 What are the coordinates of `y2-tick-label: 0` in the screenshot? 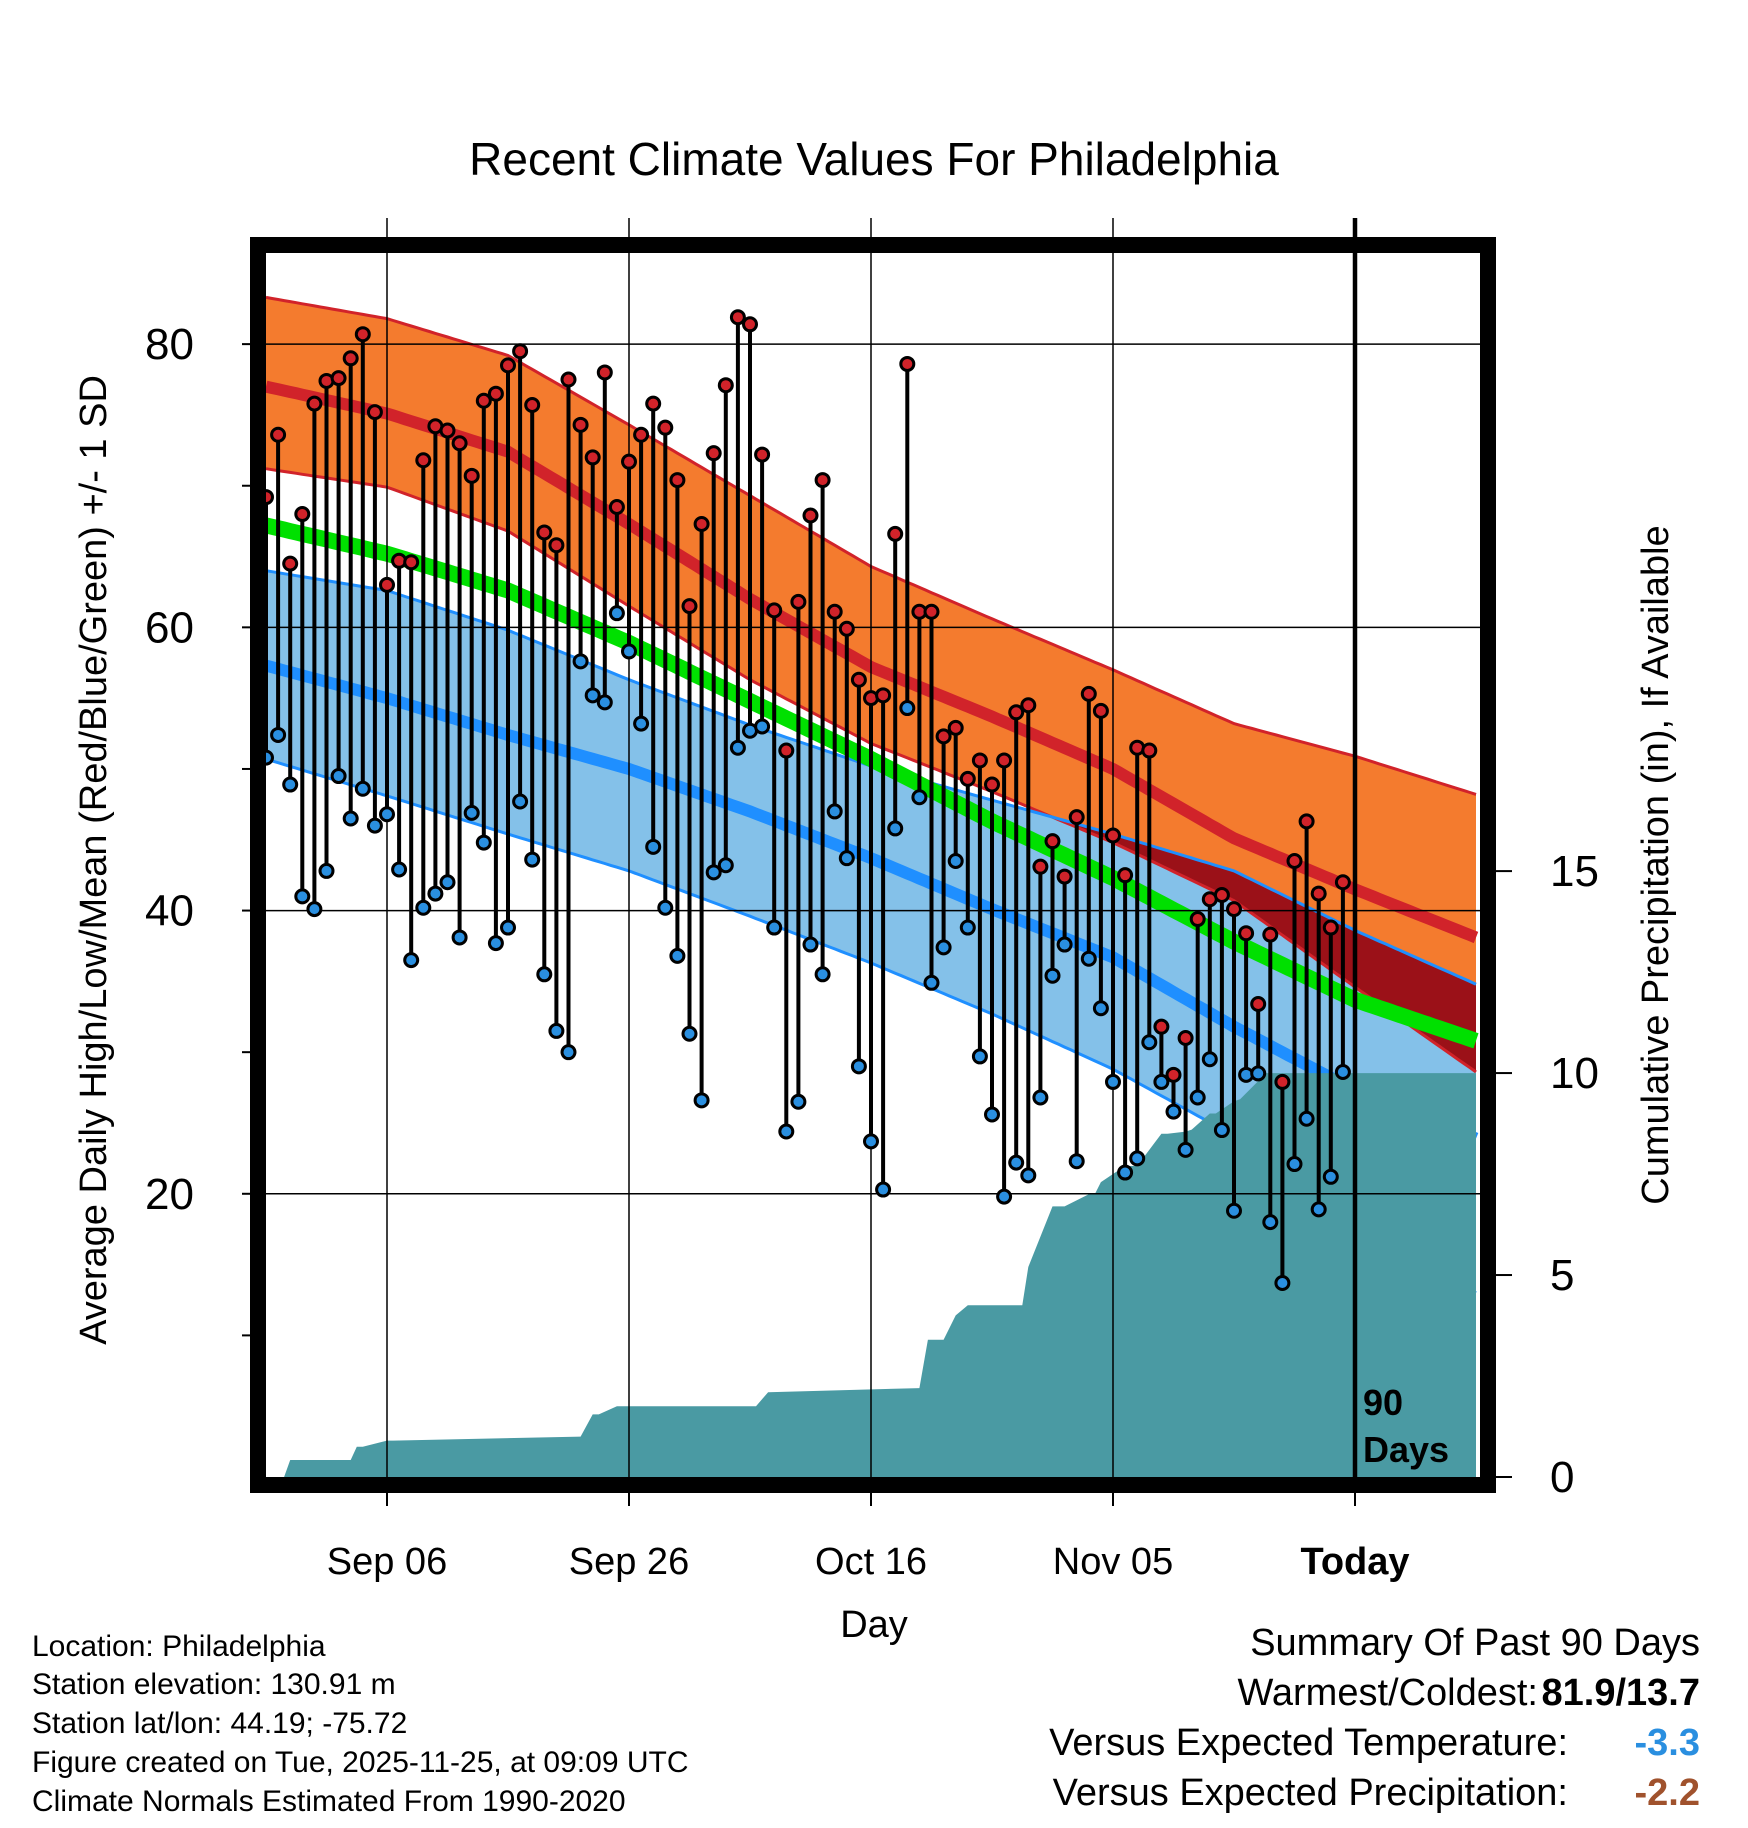 It's located at (1562, 1477).